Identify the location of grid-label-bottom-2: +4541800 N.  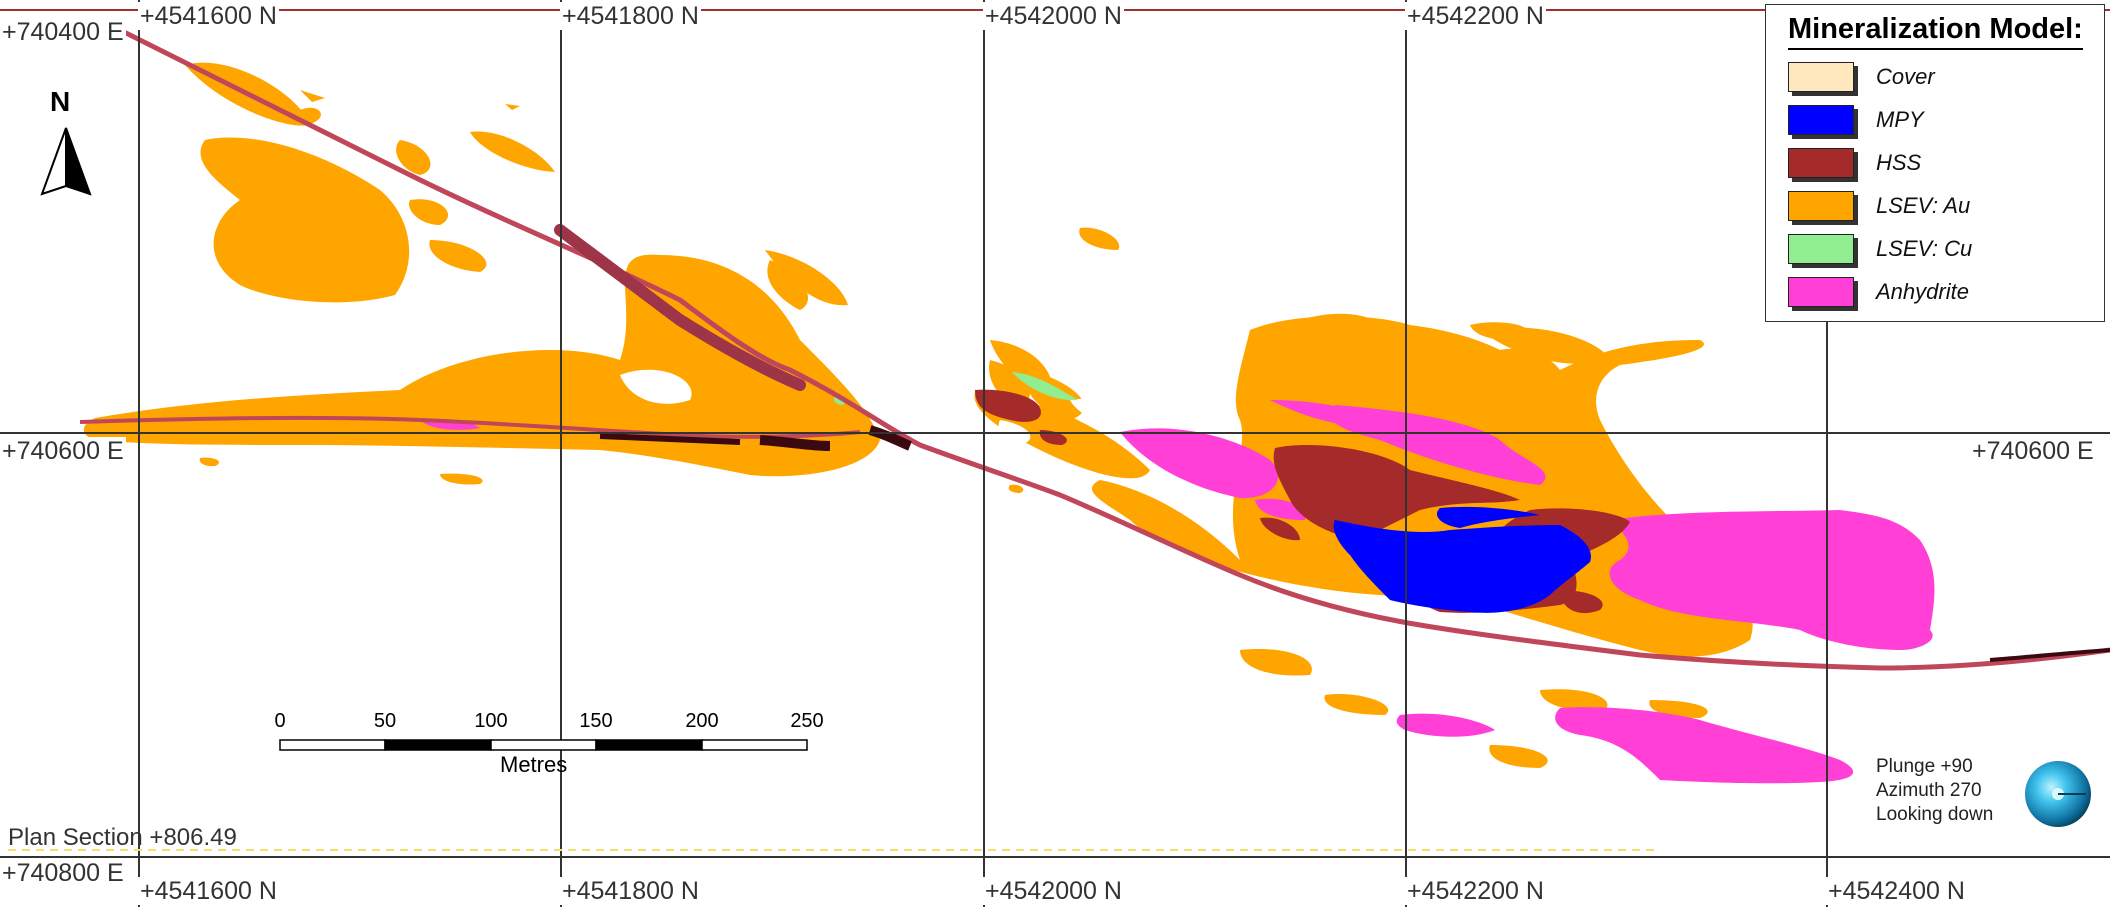
(630, 891).